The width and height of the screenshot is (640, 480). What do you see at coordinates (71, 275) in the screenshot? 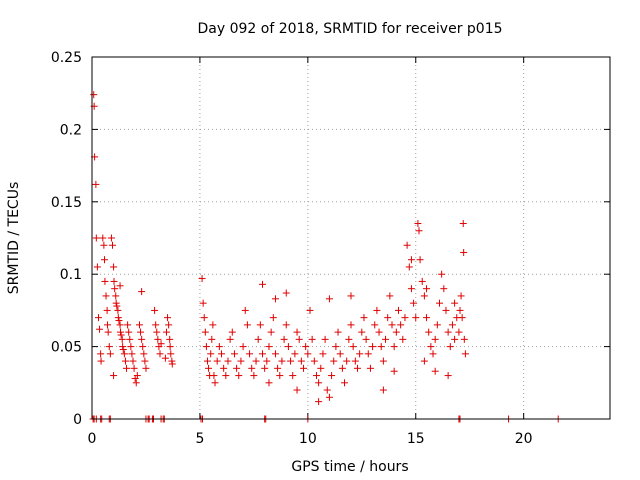
I see `y-tick-label: 0.1` at bounding box center [71, 275].